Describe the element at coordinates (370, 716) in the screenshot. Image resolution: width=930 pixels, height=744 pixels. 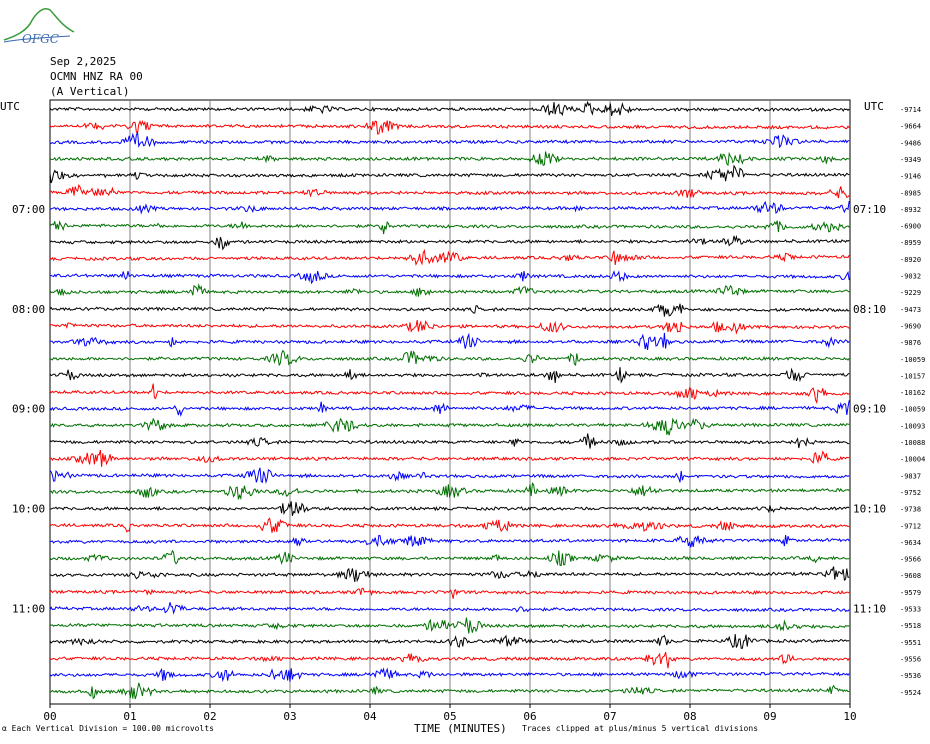
I see `x-tick-label: 04` at that location.